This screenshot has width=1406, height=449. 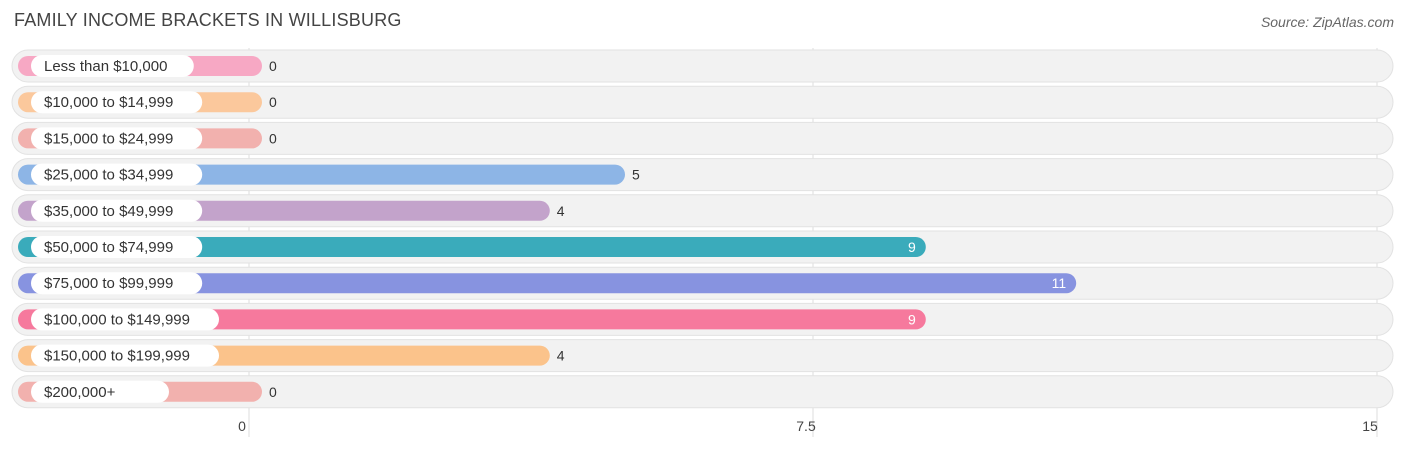 What do you see at coordinates (108, 247) in the screenshot?
I see `category-label: $50,000 to $74,999` at bounding box center [108, 247].